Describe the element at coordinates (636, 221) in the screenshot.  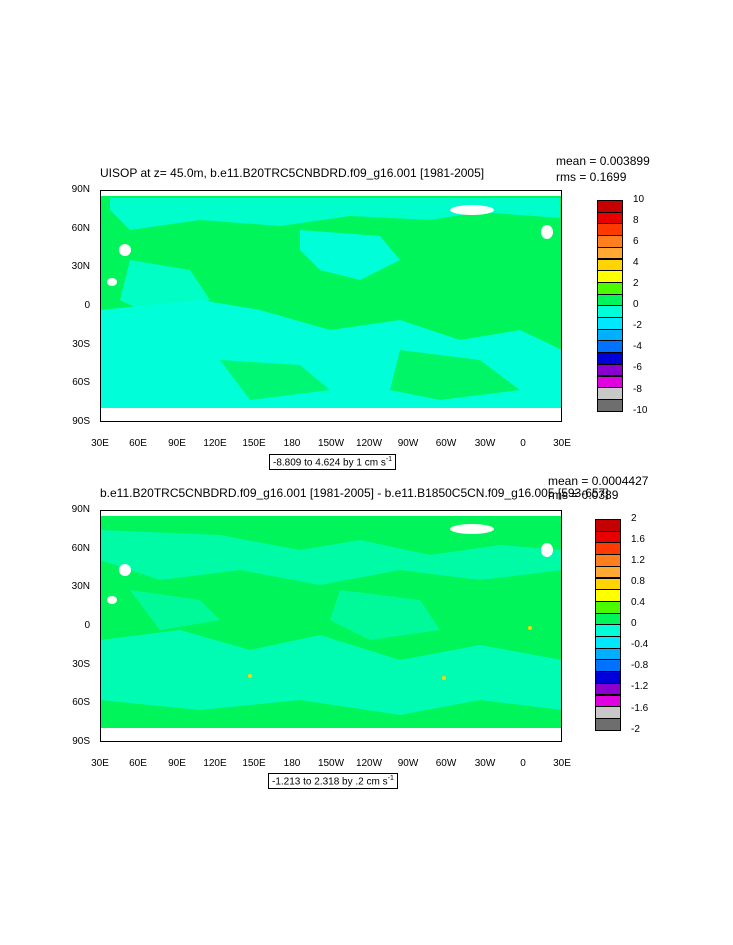
I see `colorbar-label: 8` at that location.